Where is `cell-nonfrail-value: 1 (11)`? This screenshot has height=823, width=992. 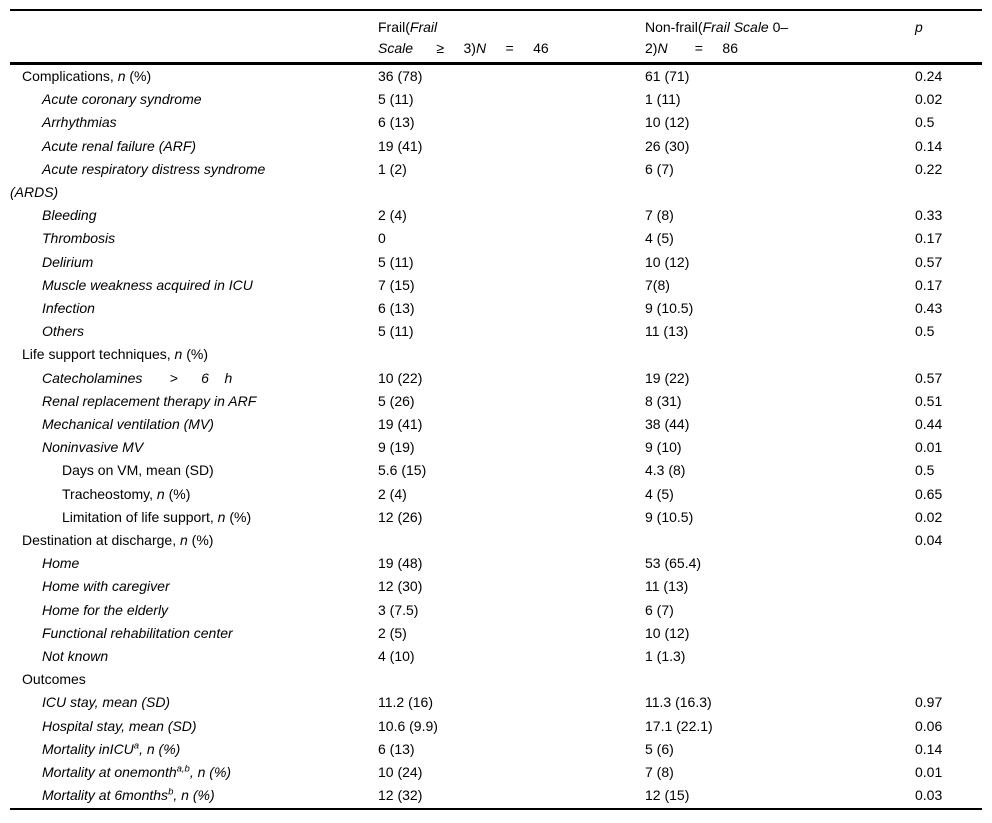 cell-nonfrail-value: 1 (11) is located at coordinates (663, 99).